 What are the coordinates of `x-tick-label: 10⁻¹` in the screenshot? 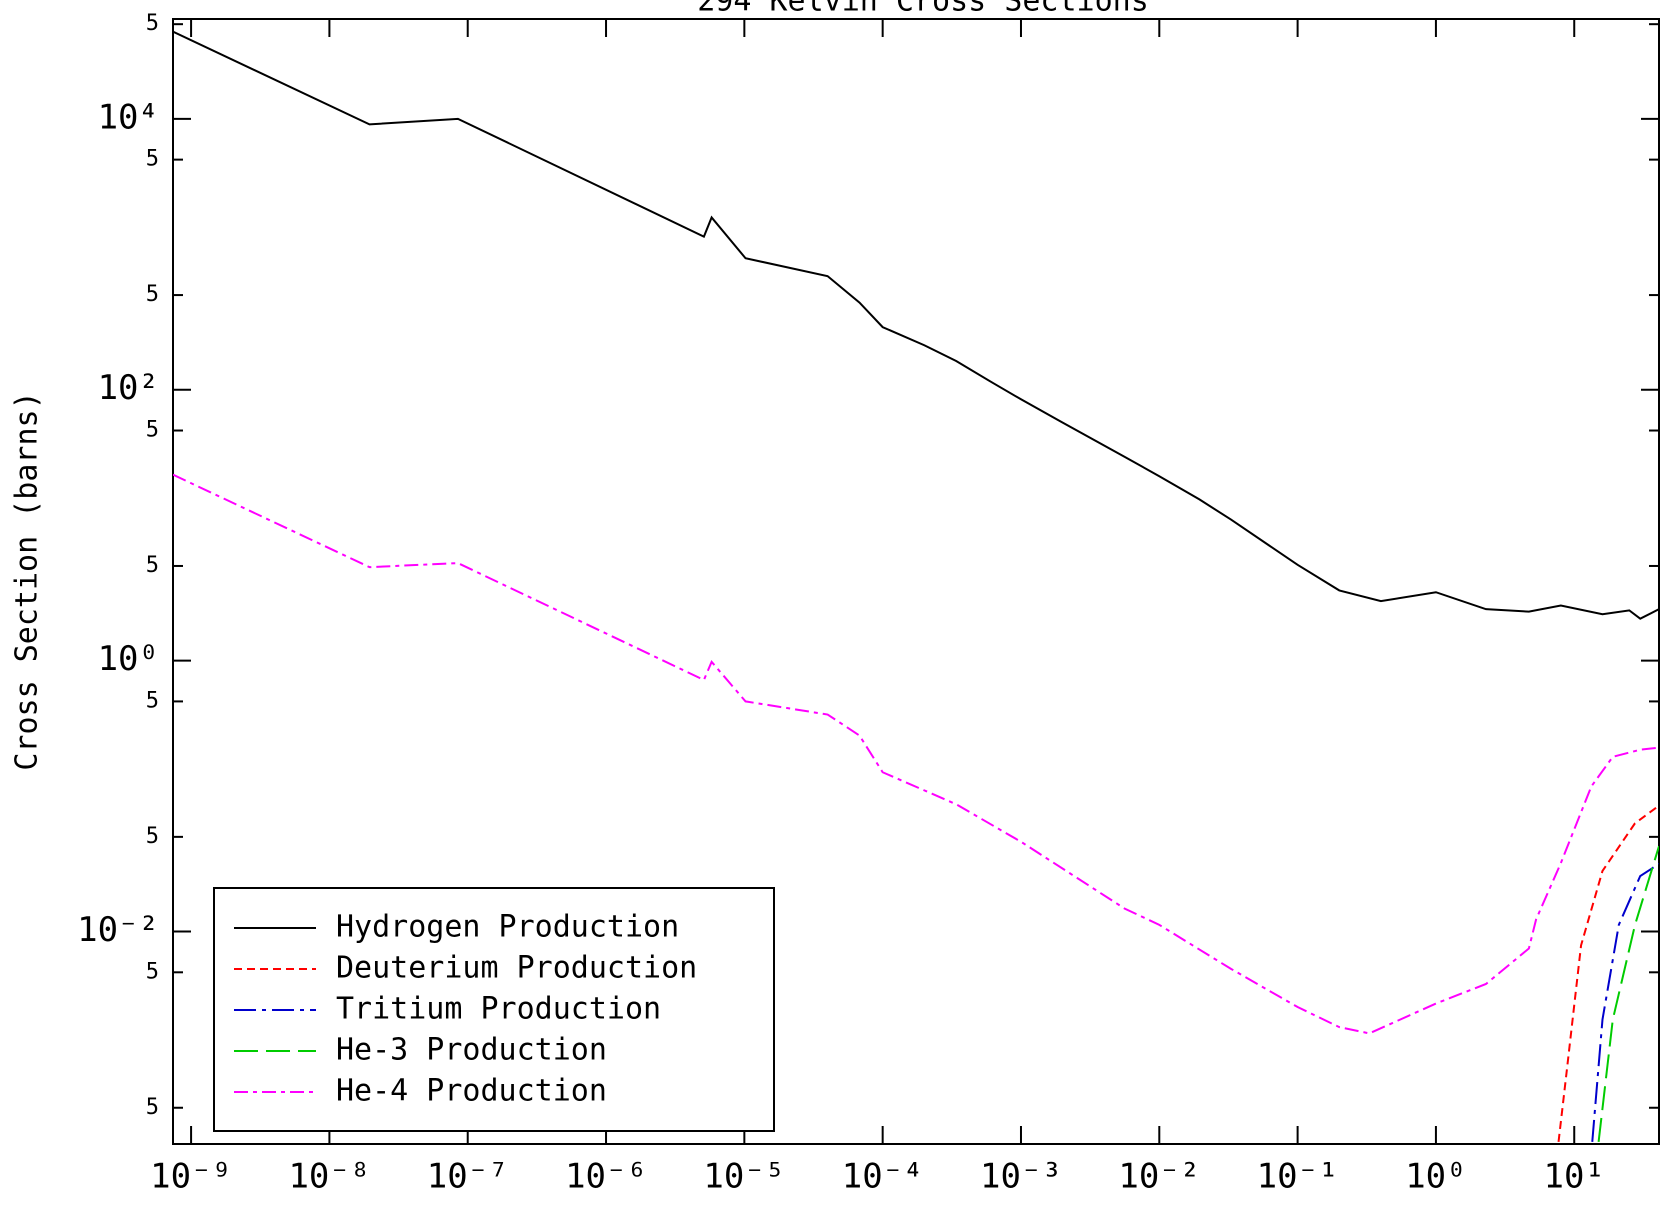 It's located at (1298, 1177).